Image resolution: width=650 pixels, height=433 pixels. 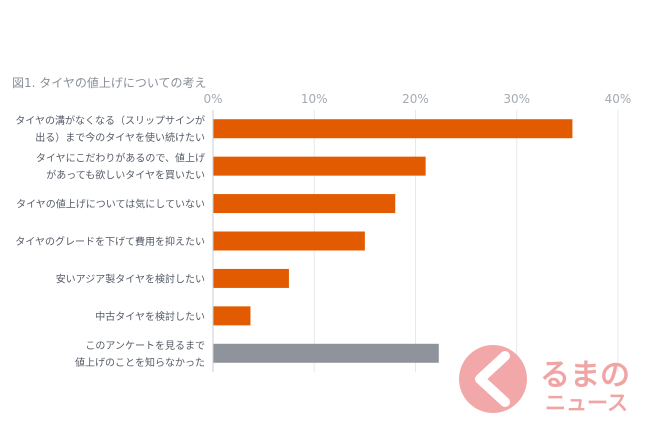 I want to click on category-label: 出る）まで今のタイヤを使い続けたい, so click(x=120, y=137).